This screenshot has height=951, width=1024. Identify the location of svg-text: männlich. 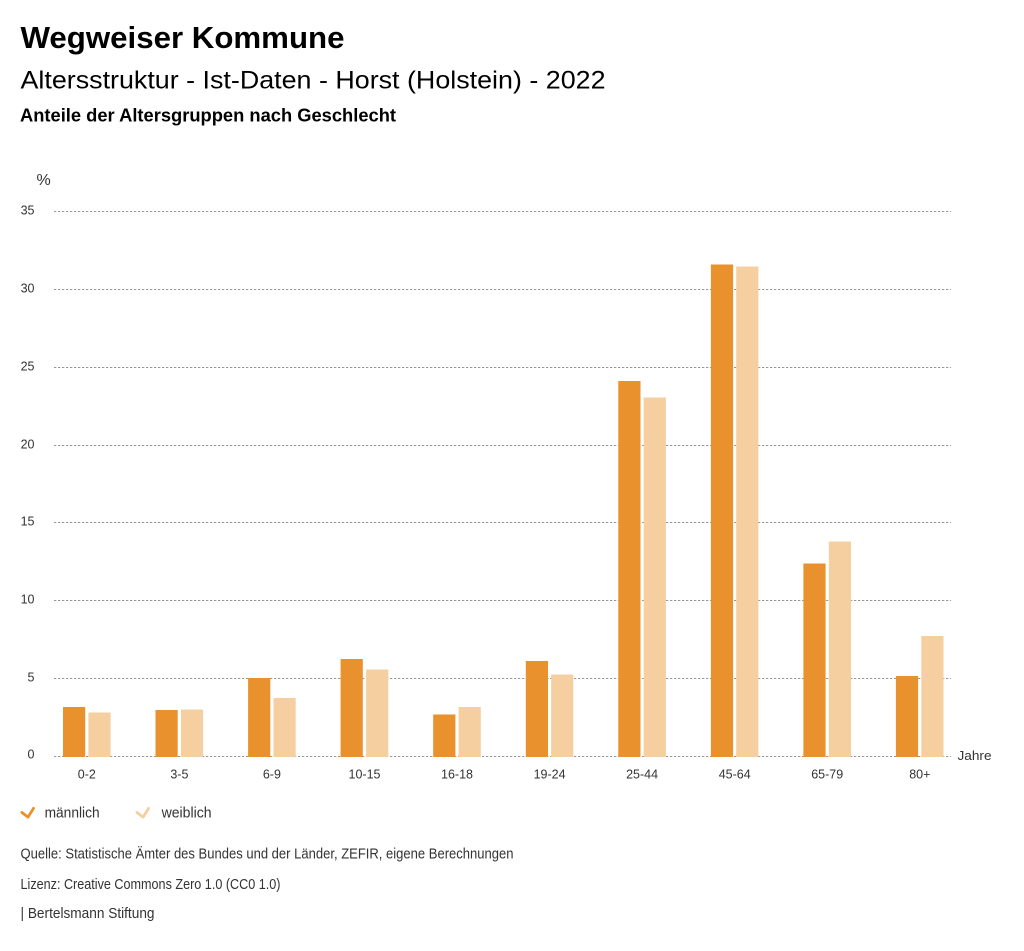
(72, 814).